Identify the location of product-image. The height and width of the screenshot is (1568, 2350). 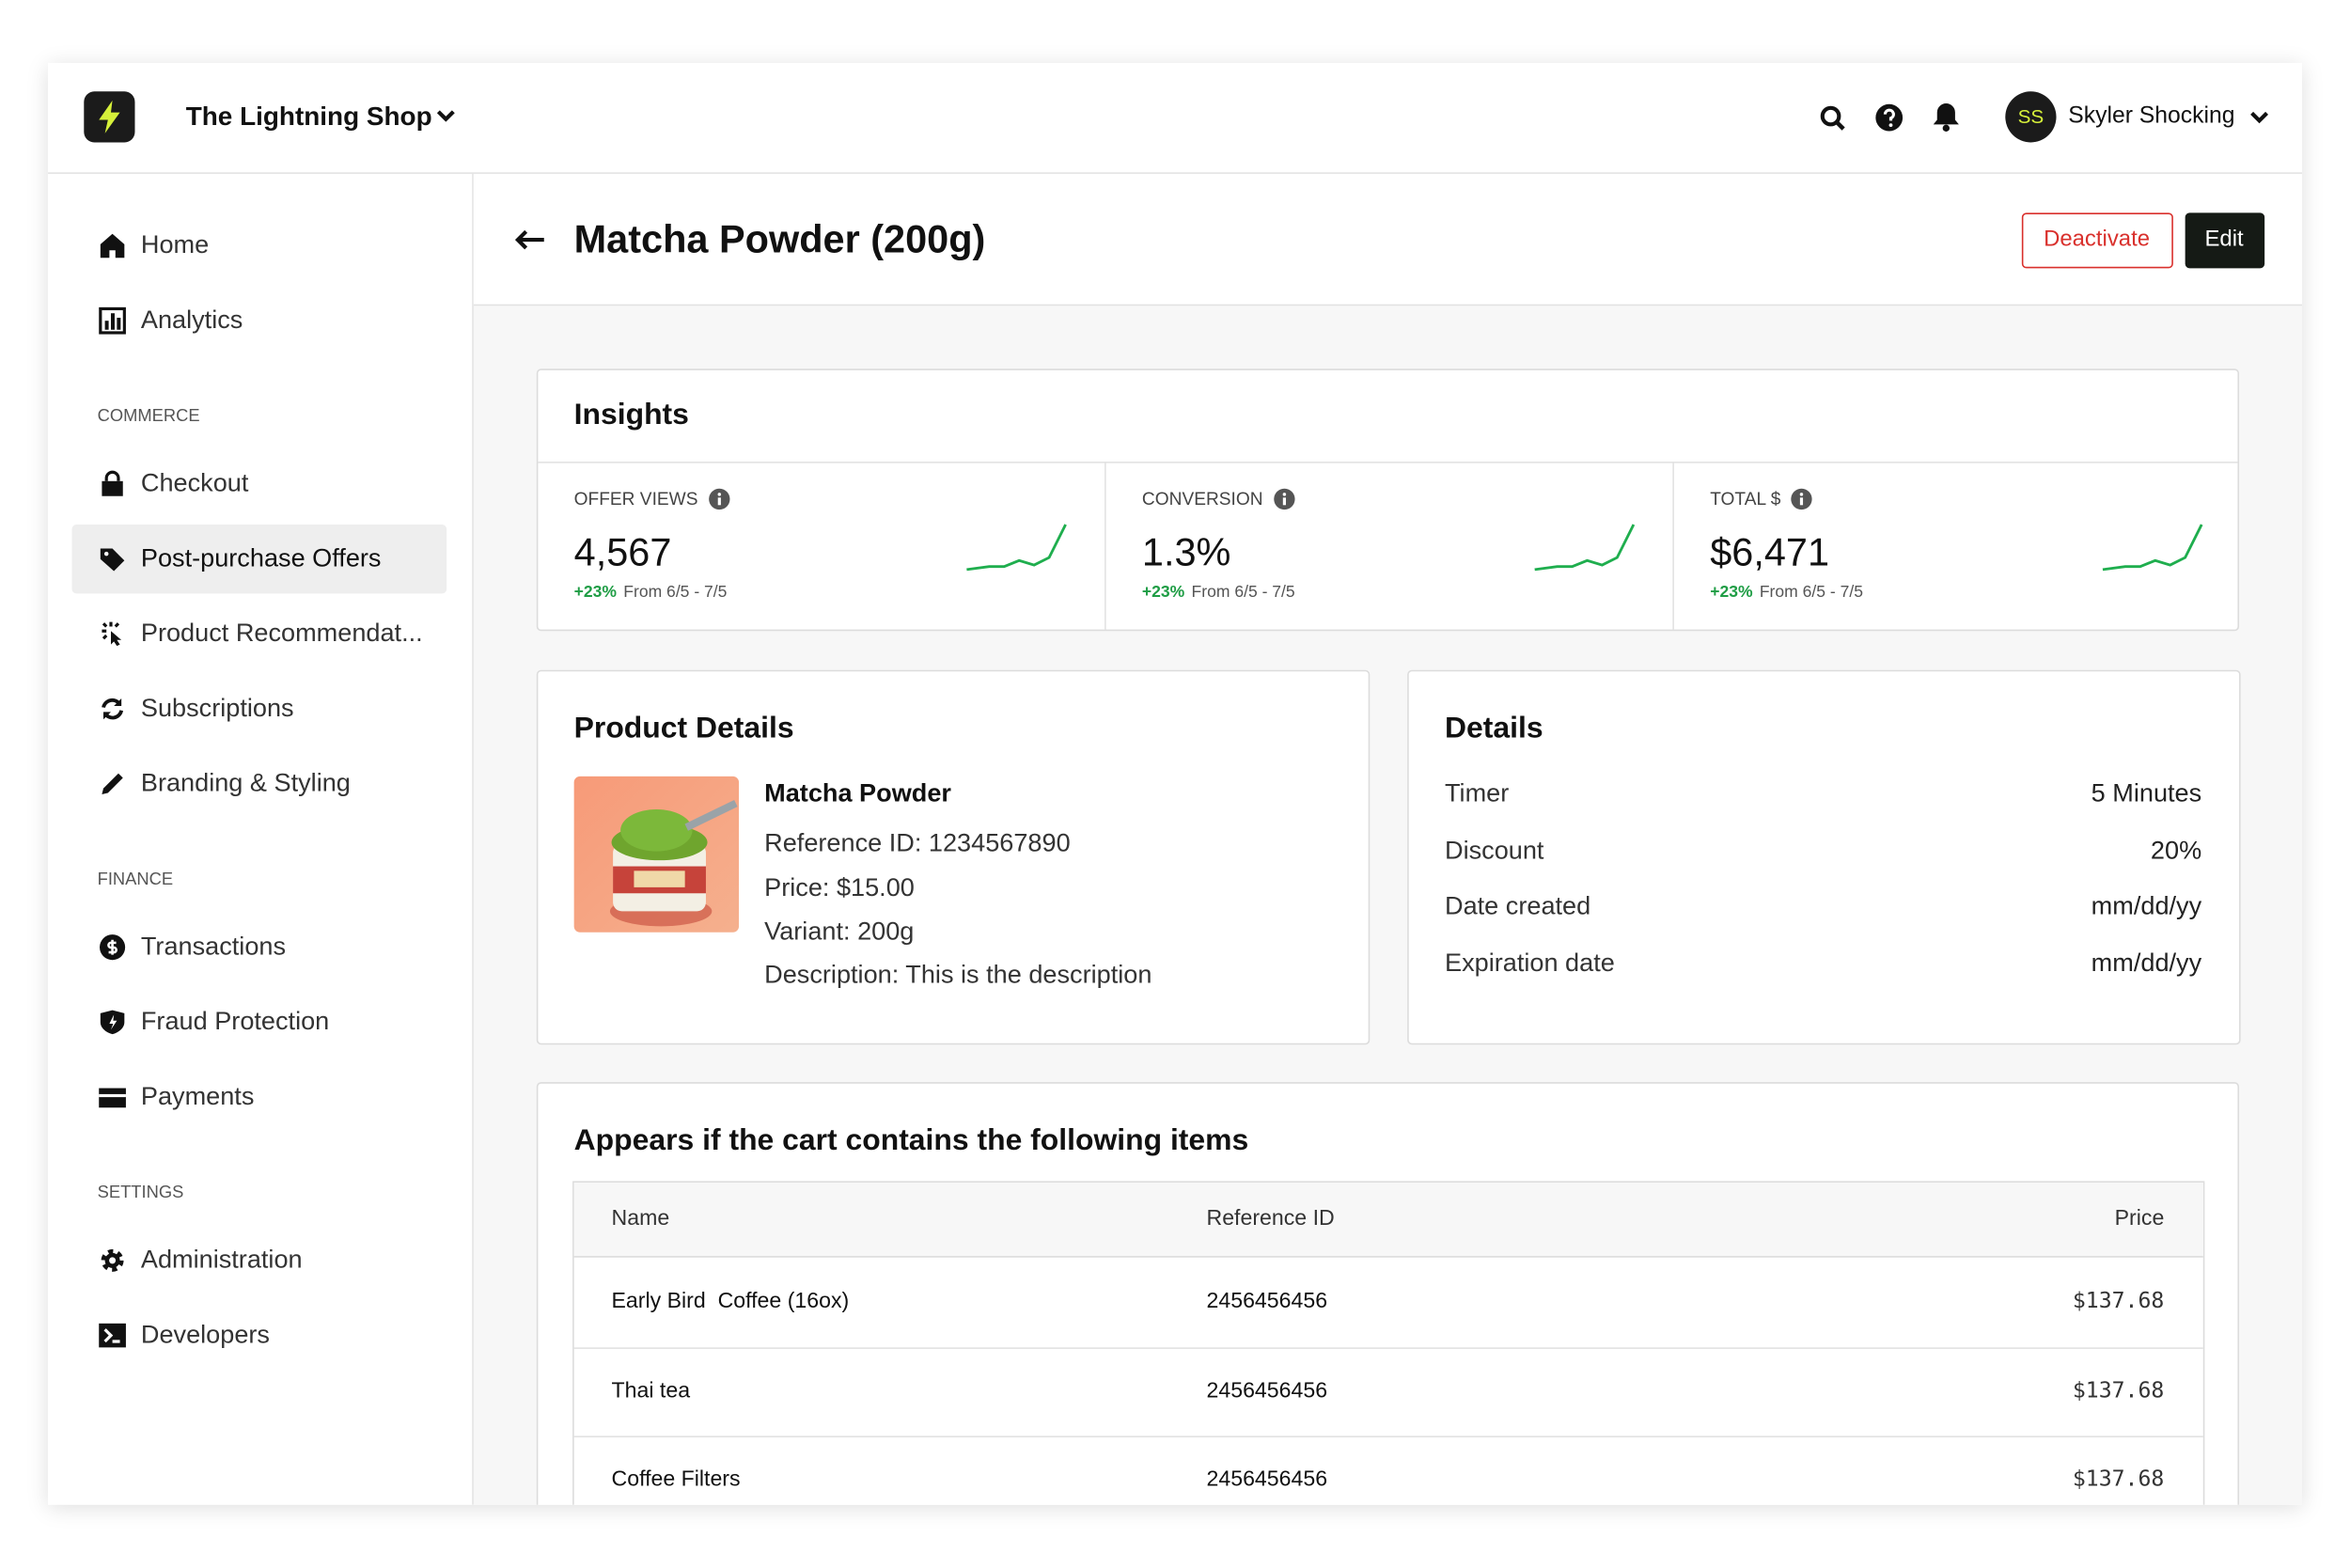
(656, 854).